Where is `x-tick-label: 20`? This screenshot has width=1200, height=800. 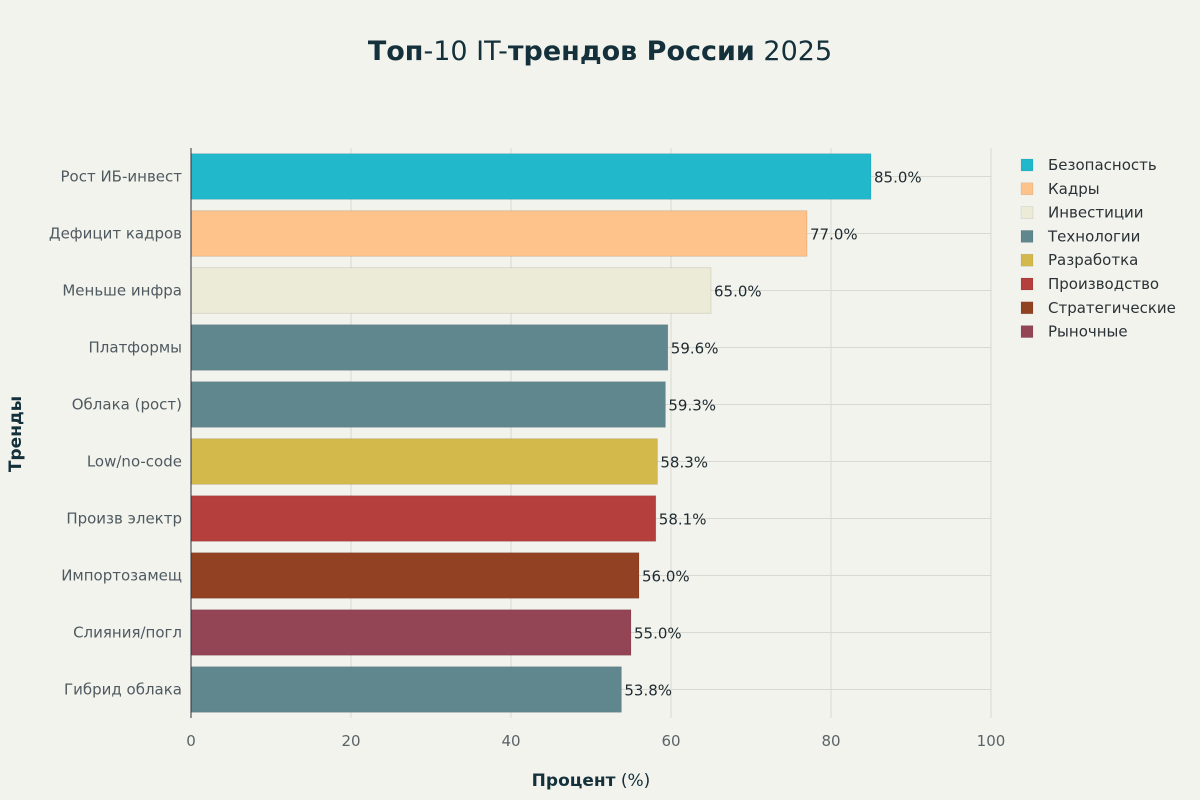 x-tick-label: 20 is located at coordinates (350, 741).